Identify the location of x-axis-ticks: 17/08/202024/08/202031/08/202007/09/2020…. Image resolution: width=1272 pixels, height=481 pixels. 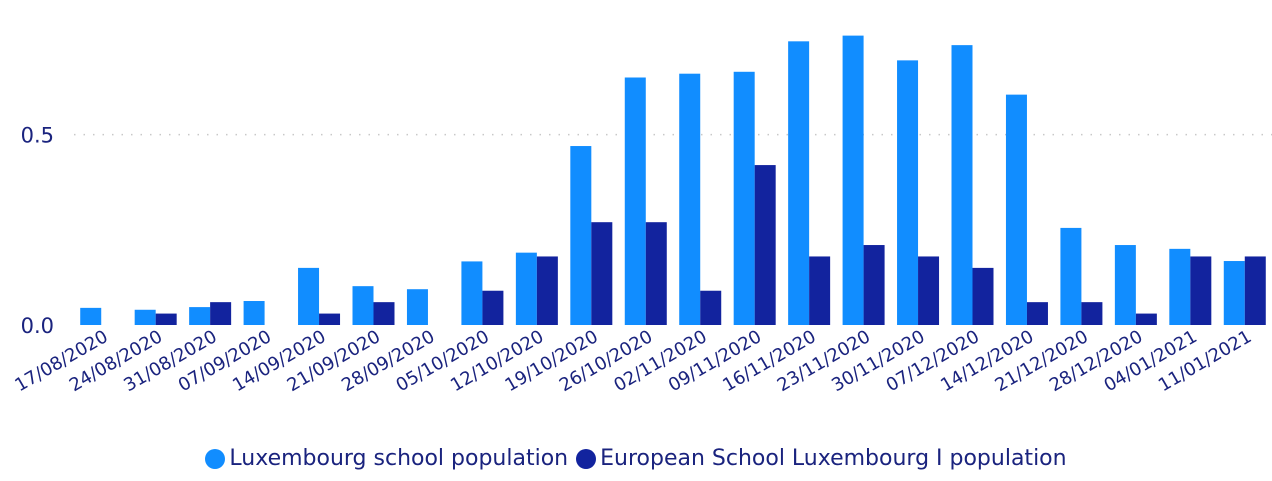
(633, 361).